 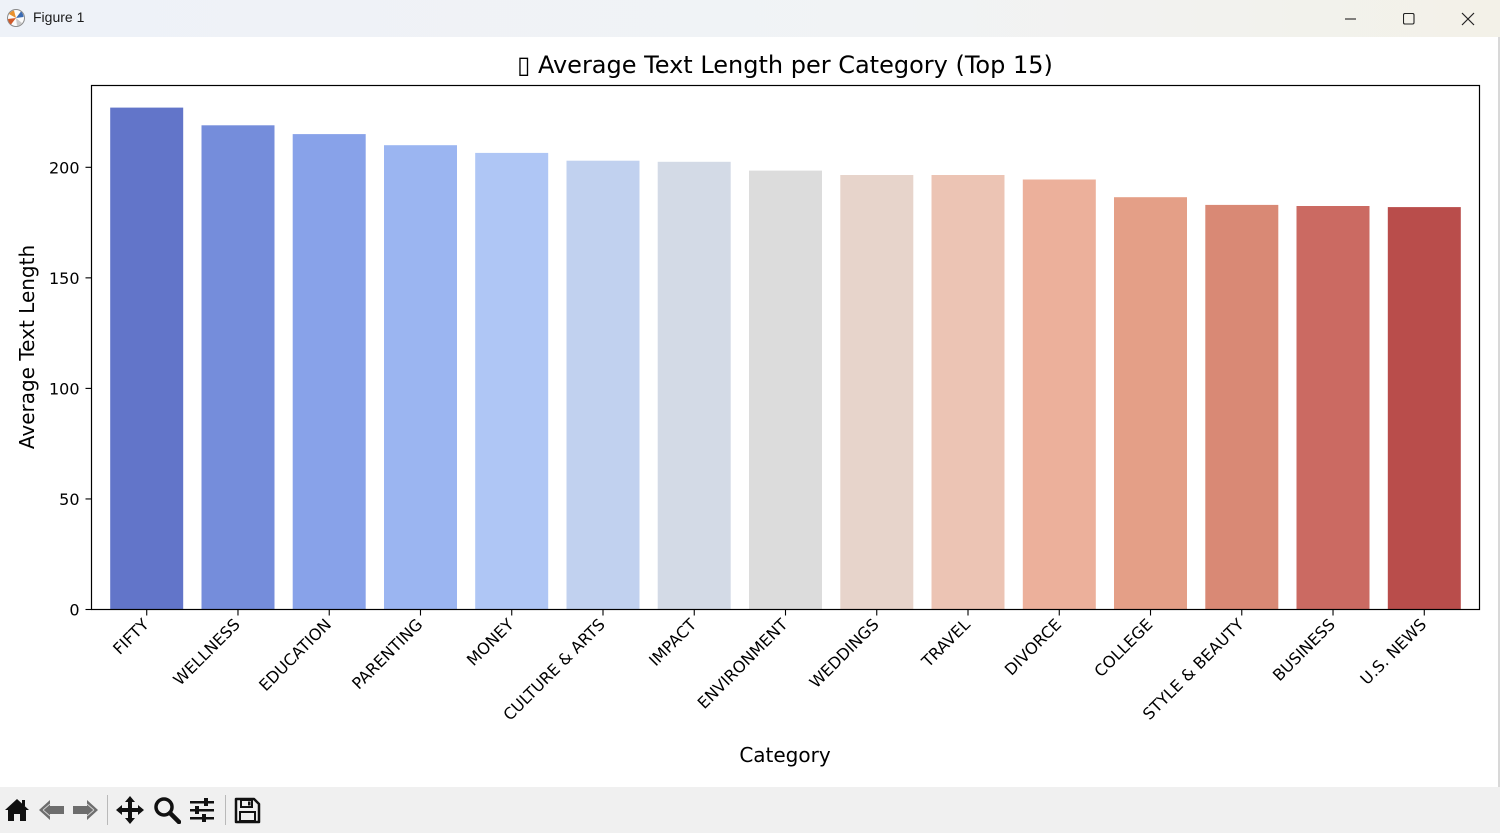 I want to click on maximize-button, so click(x=1409, y=18).